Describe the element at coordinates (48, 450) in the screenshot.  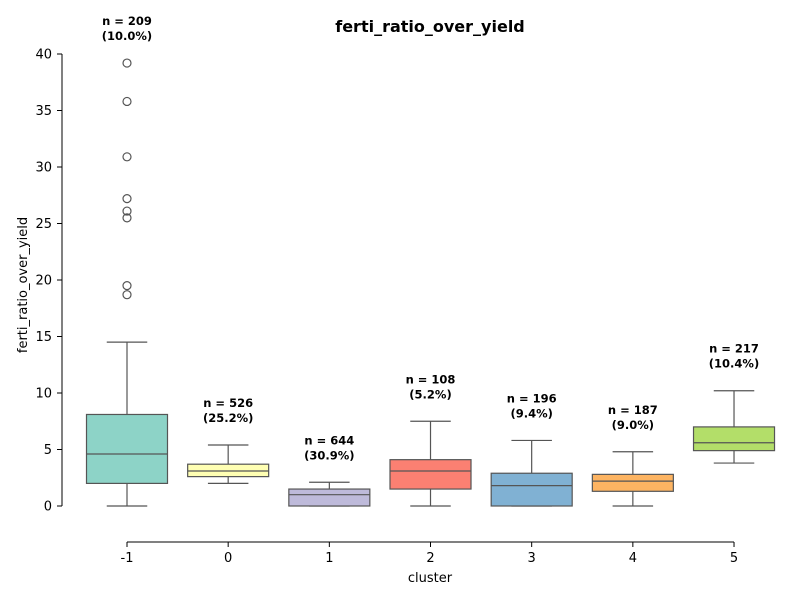
I see `y-tick-label: 5` at that location.